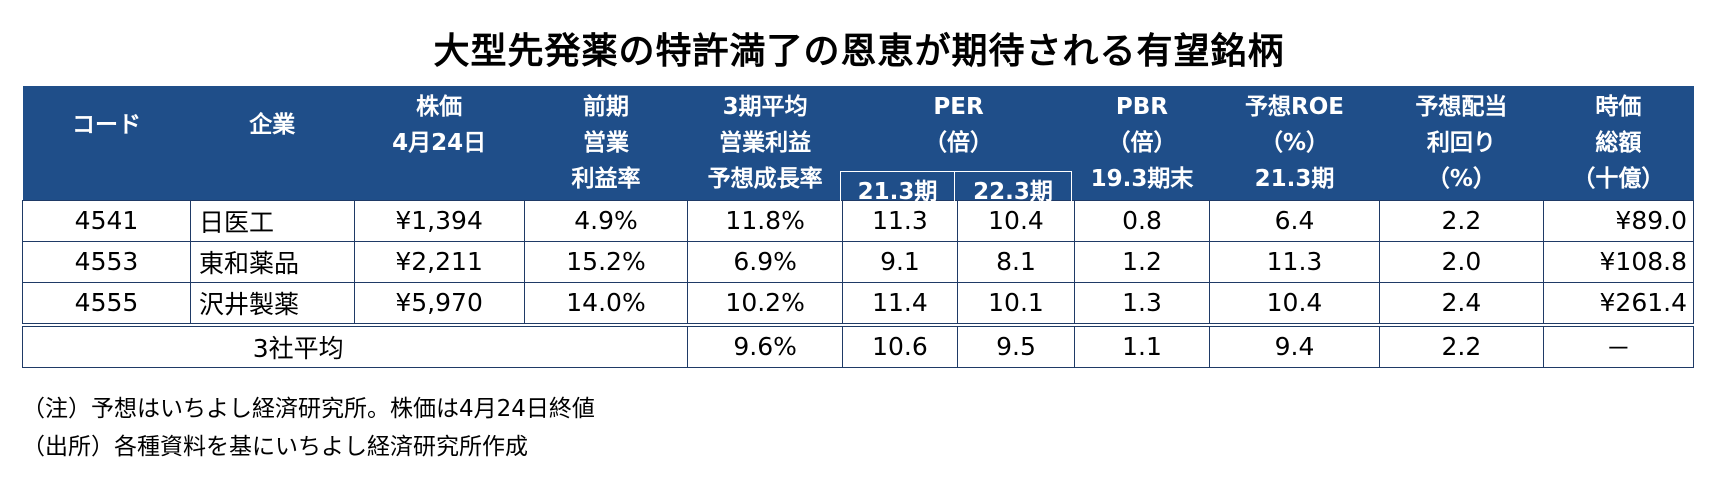 The image size is (1718, 498). I want to click on header-per-line1: PER, so click(958, 107).